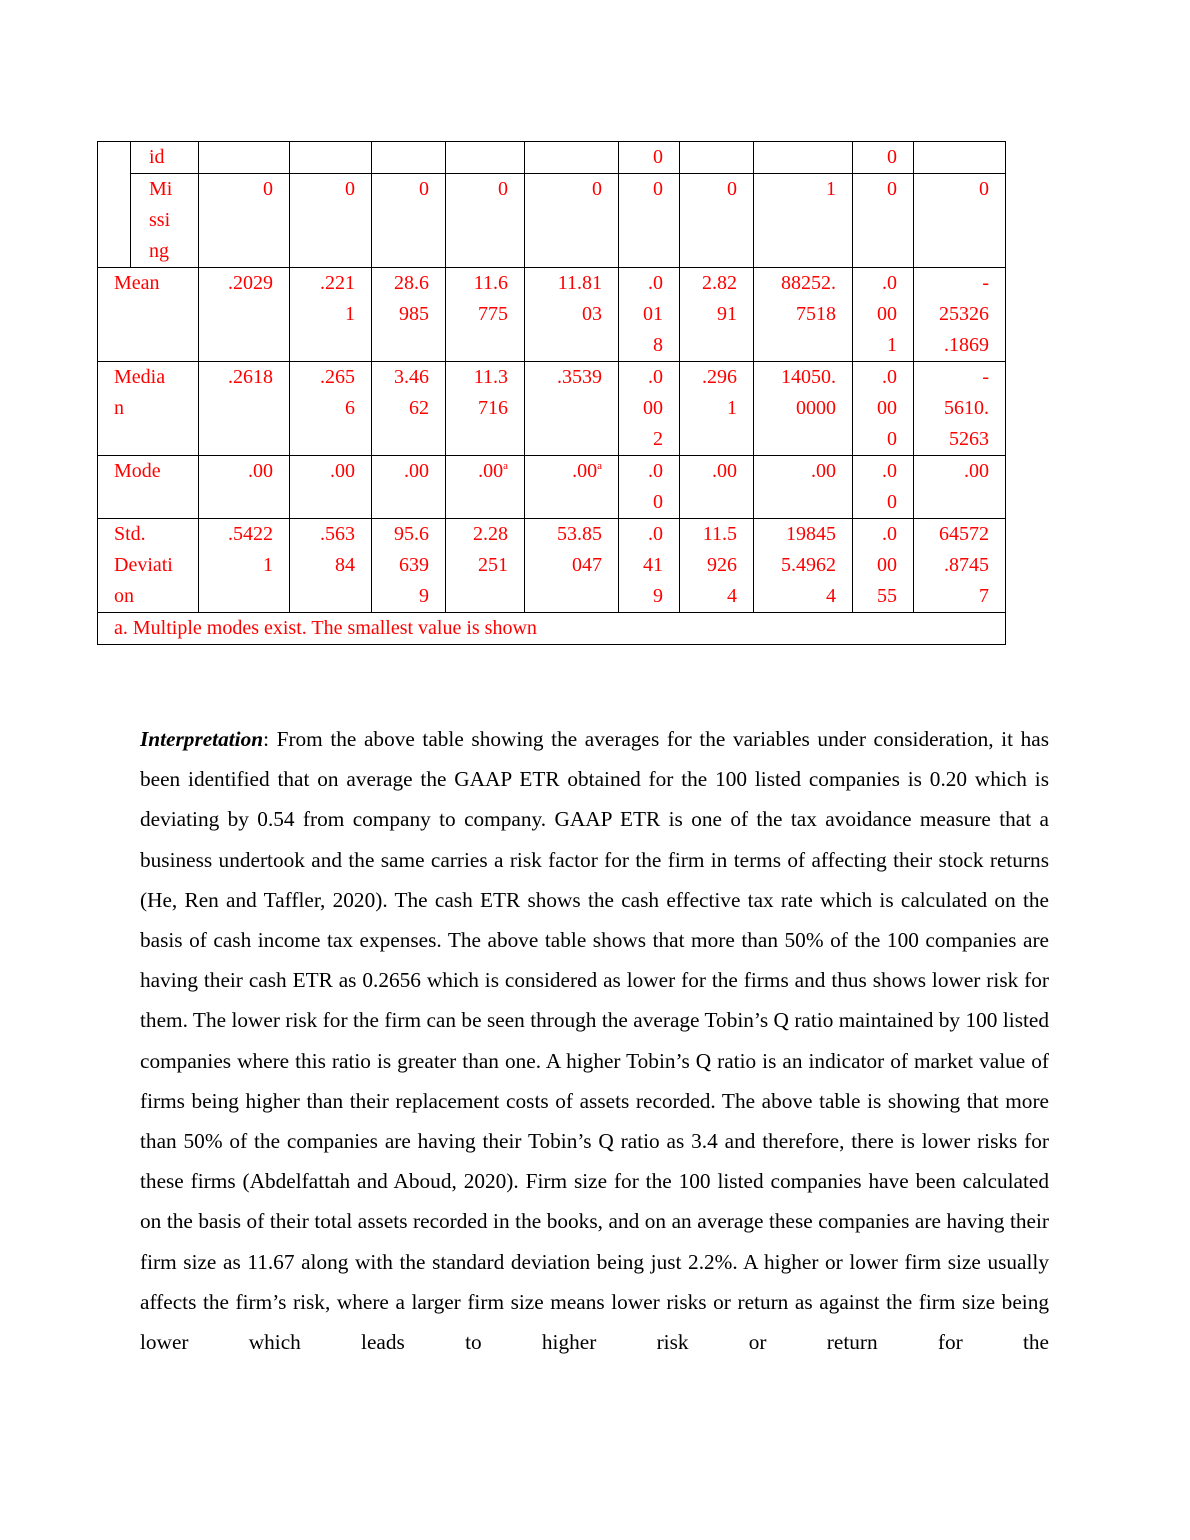 The width and height of the screenshot is (1190, 1540). What do you see at coordinates (653, 408) in the screenshot?
I see `cell-value: .0002` at bounding box center [653, 408].